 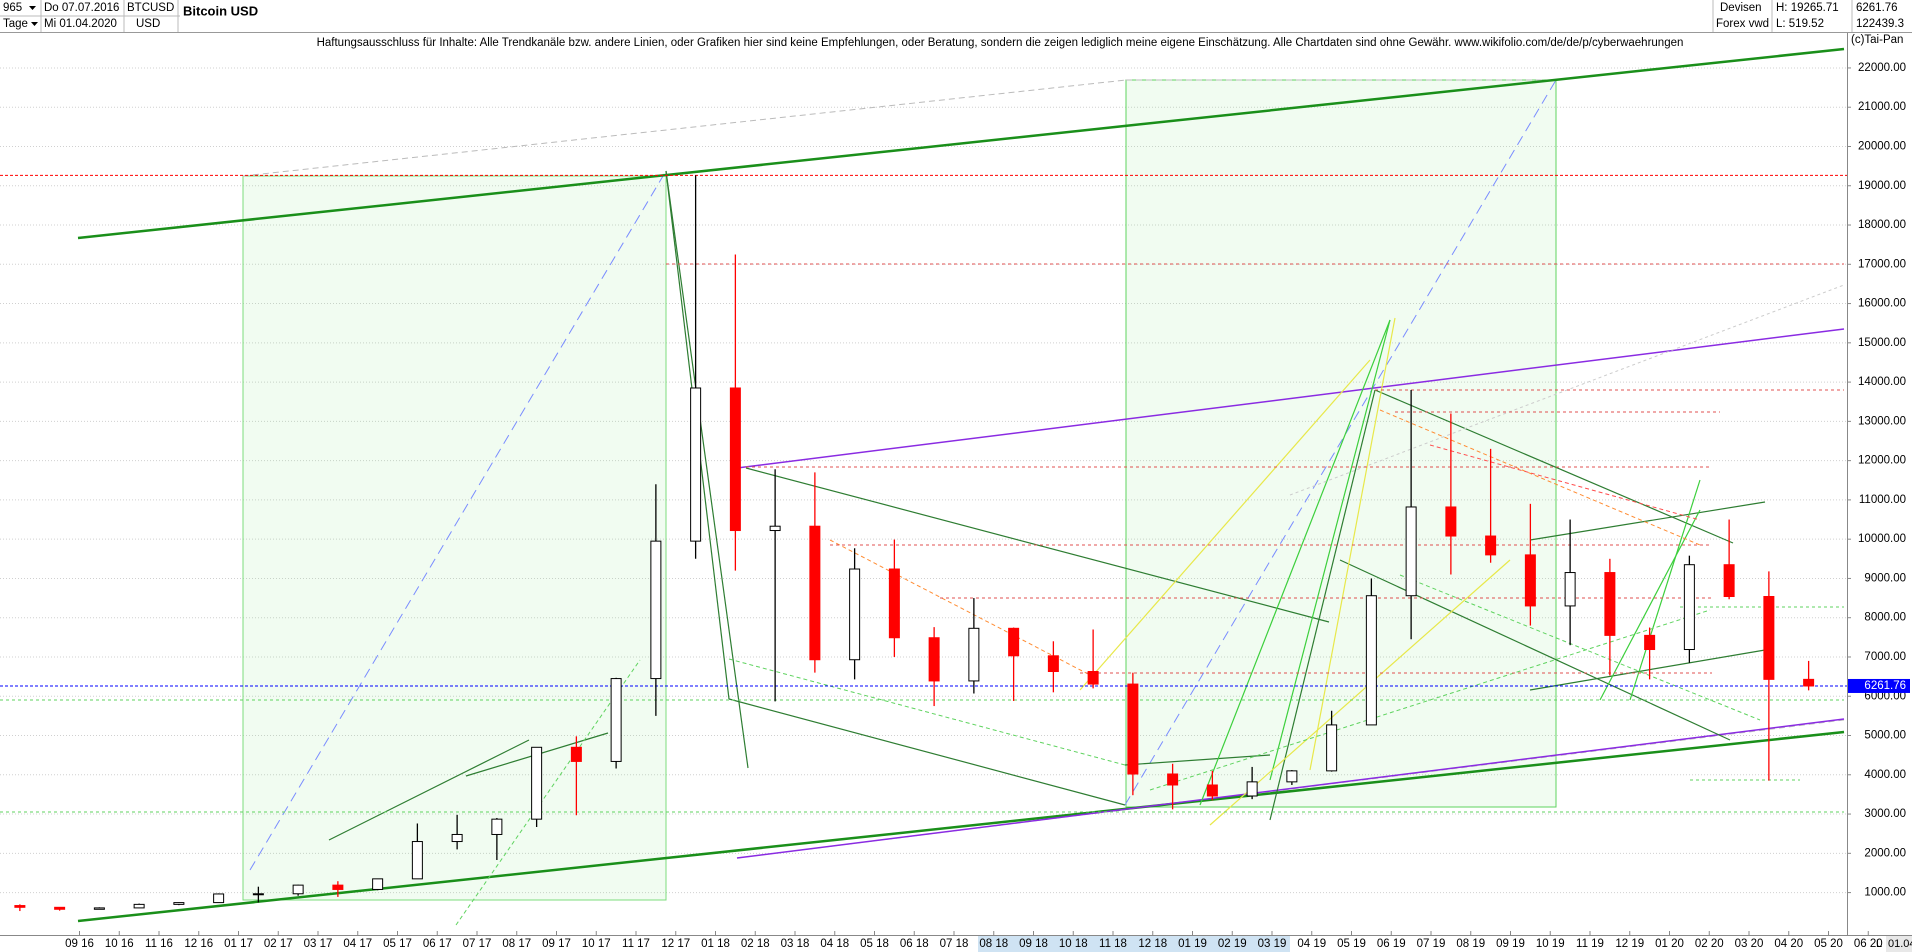 I want to click on x-tick-label: 08 17, so click(x=516, y=944).